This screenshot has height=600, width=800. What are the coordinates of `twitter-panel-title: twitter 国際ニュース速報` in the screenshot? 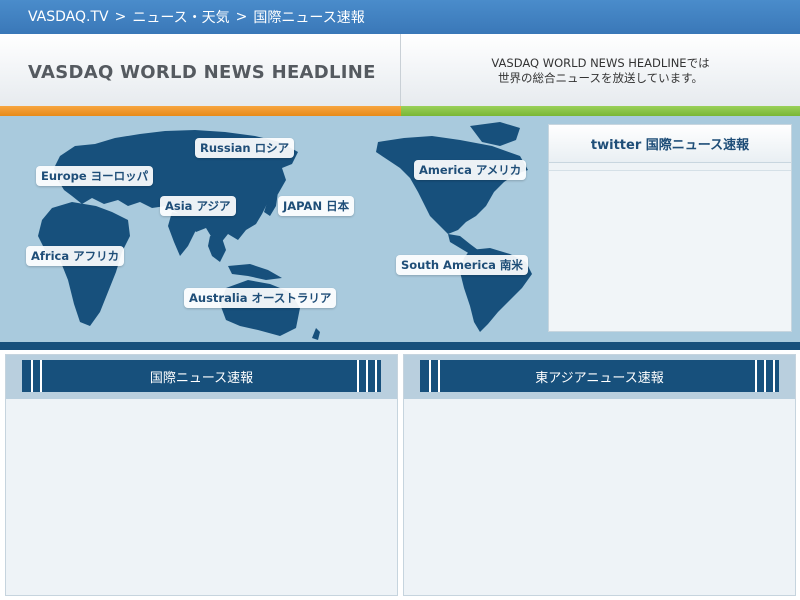 It's located at (670, 144).